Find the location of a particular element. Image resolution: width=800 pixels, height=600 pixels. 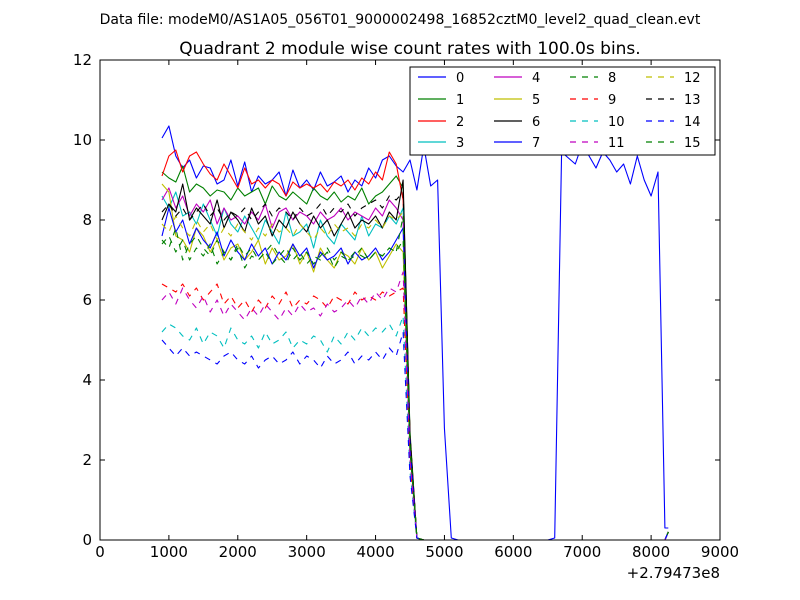

legend-label-11: 11 is located at coordinates (616, 143).